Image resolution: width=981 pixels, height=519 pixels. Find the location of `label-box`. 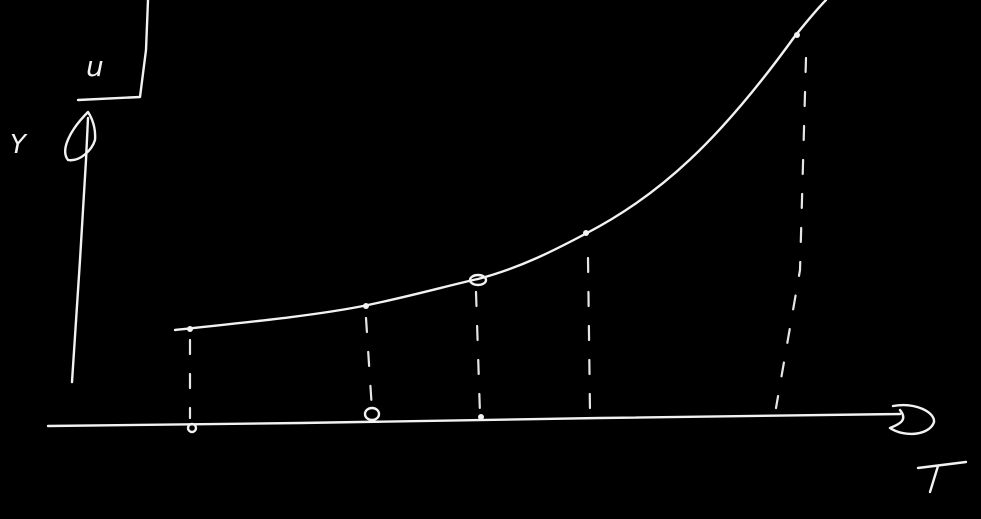

label-box is located at coordinates (113, 51).